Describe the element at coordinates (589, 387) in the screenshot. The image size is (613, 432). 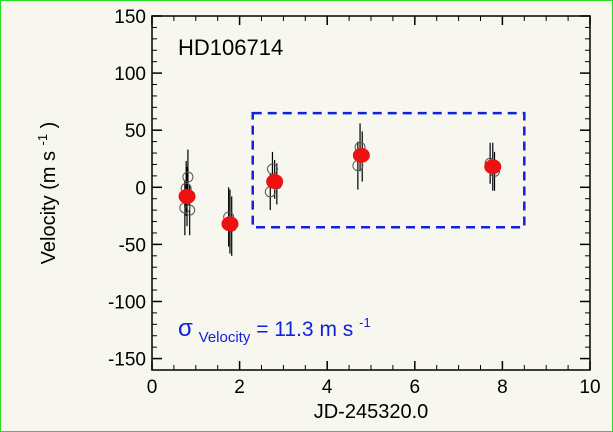
I see `x-tick-label: 10` at that location.